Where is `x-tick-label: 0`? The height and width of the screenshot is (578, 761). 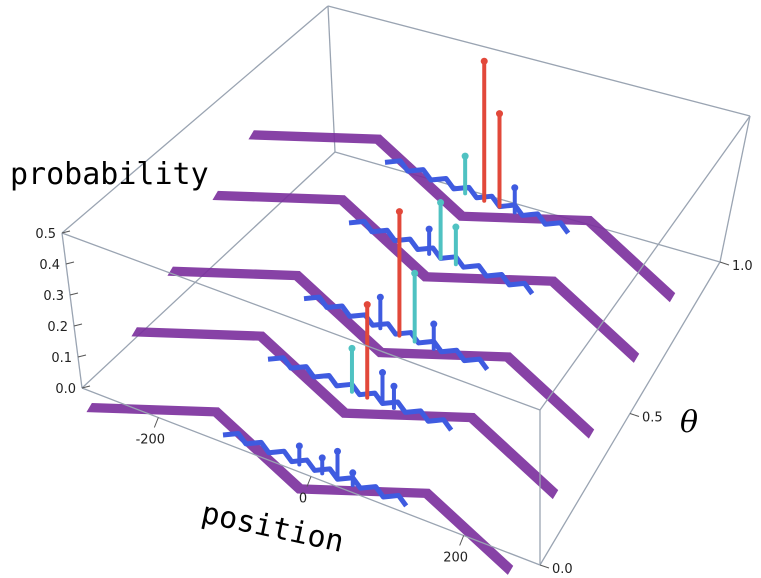
x-tick-label: 0 is located at coordinates (303, 499).